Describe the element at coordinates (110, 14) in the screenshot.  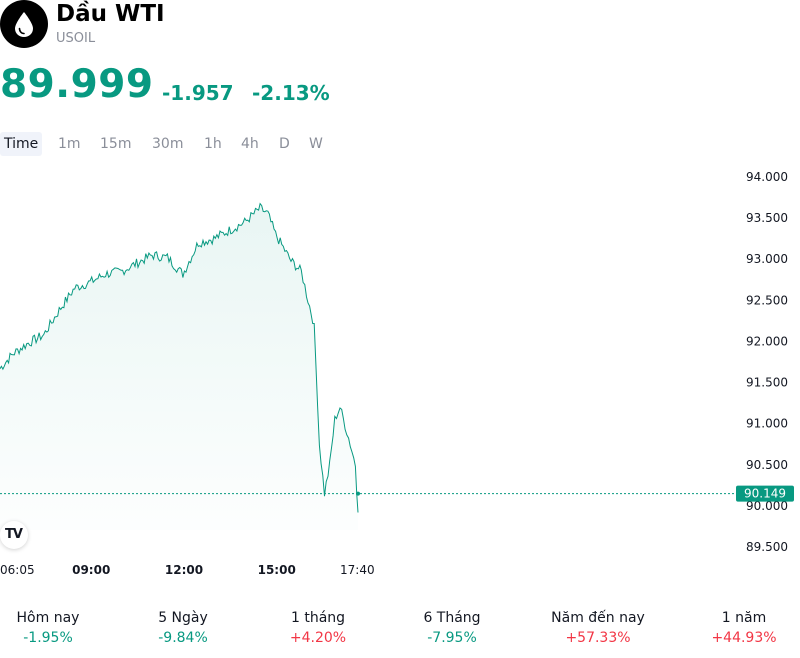
I see `instrument-name: Dầu WTI` at that location.